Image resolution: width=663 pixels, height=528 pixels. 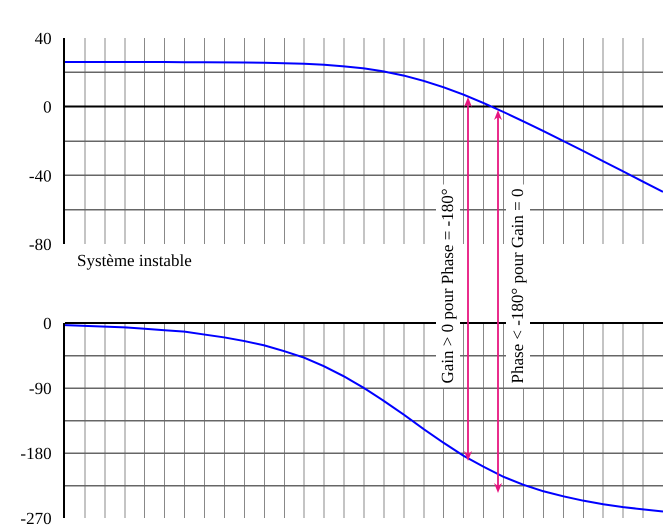 I want to click on annotation: Phase < -180° pour Gain = 0, so click(x=518, y=286).